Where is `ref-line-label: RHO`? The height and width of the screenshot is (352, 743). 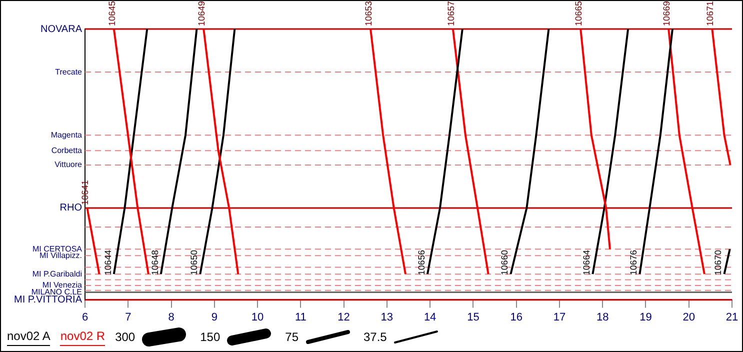 ref-line-label: RHO is located at coordinates (71, 208).